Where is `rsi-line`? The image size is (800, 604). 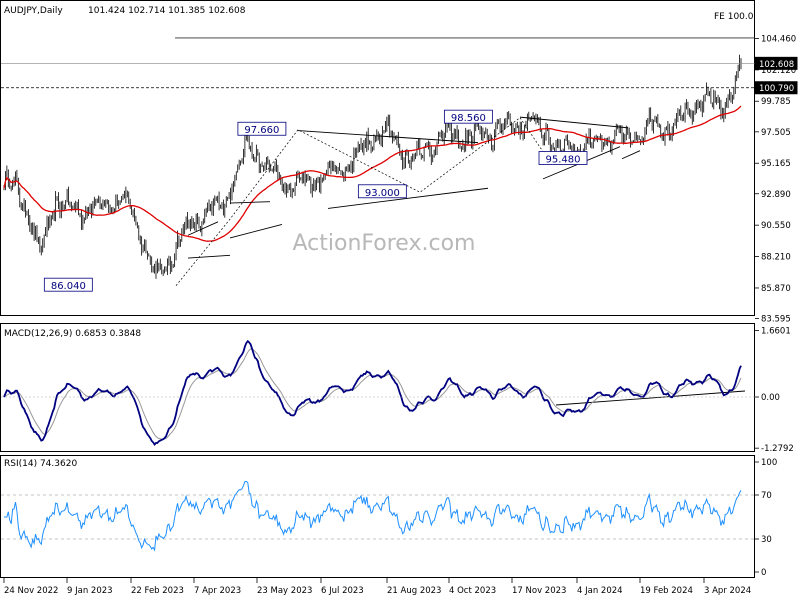 rsi-line is located at coordinates (373, 516).